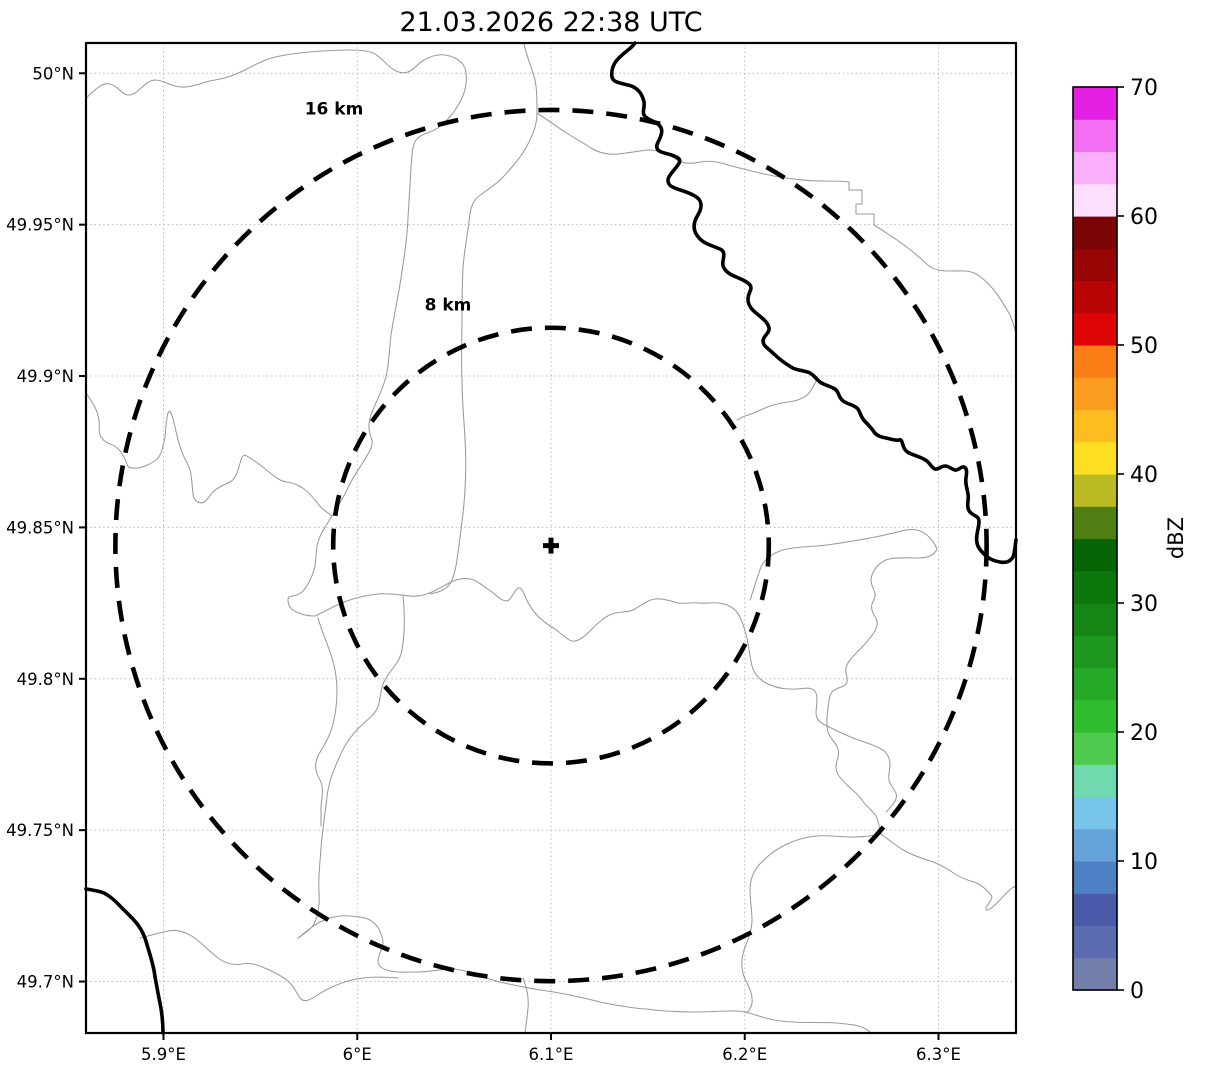 This screenshot has height=1073, width=1207. Describe the element at coordinates (45, 679) in the screenshot. I see `y-tick-label: 49.8°N` at that location.